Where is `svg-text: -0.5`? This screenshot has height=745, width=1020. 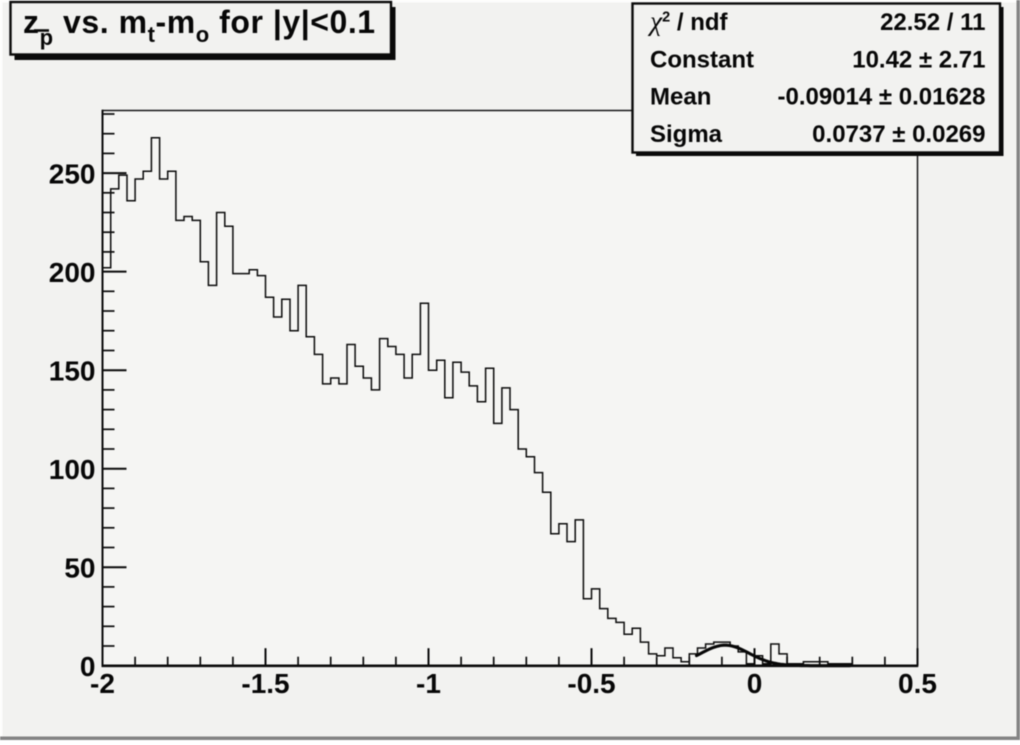 svg-text: -0.5 is located at coordinates (591, 683).